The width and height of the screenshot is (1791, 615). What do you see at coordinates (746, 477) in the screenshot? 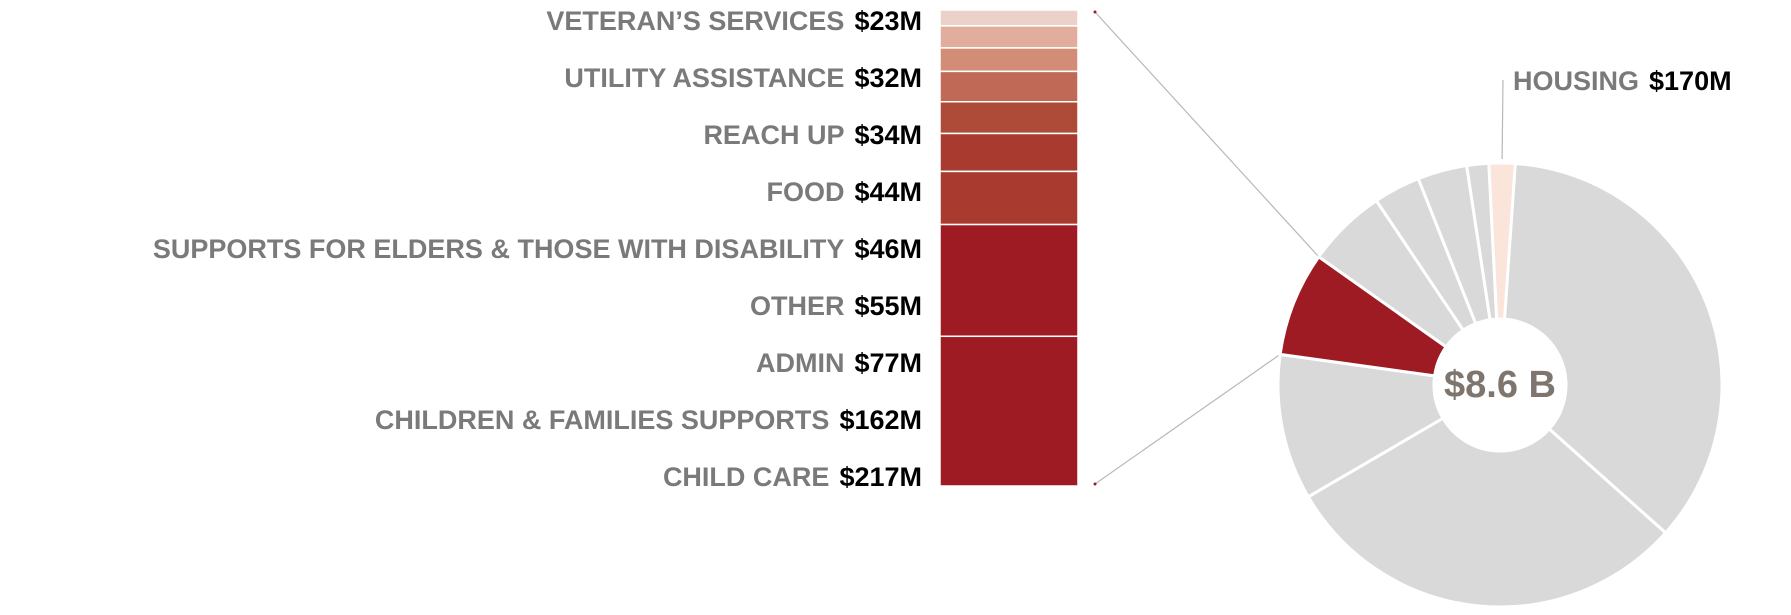
I see `bar-category-8: CHILD CARE` at bounding box center [746, 477].